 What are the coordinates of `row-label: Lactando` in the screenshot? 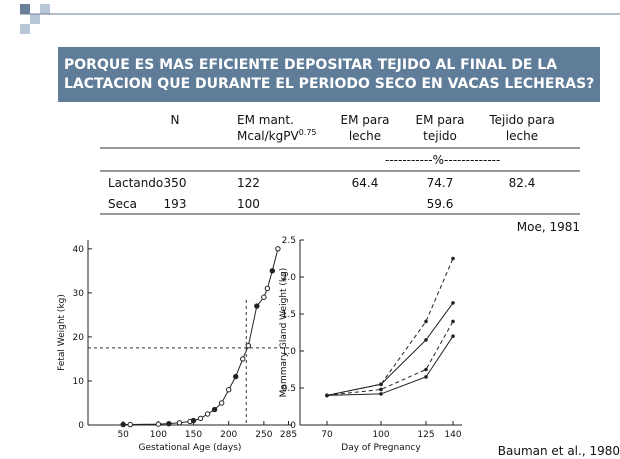 It's located at (135, 183).